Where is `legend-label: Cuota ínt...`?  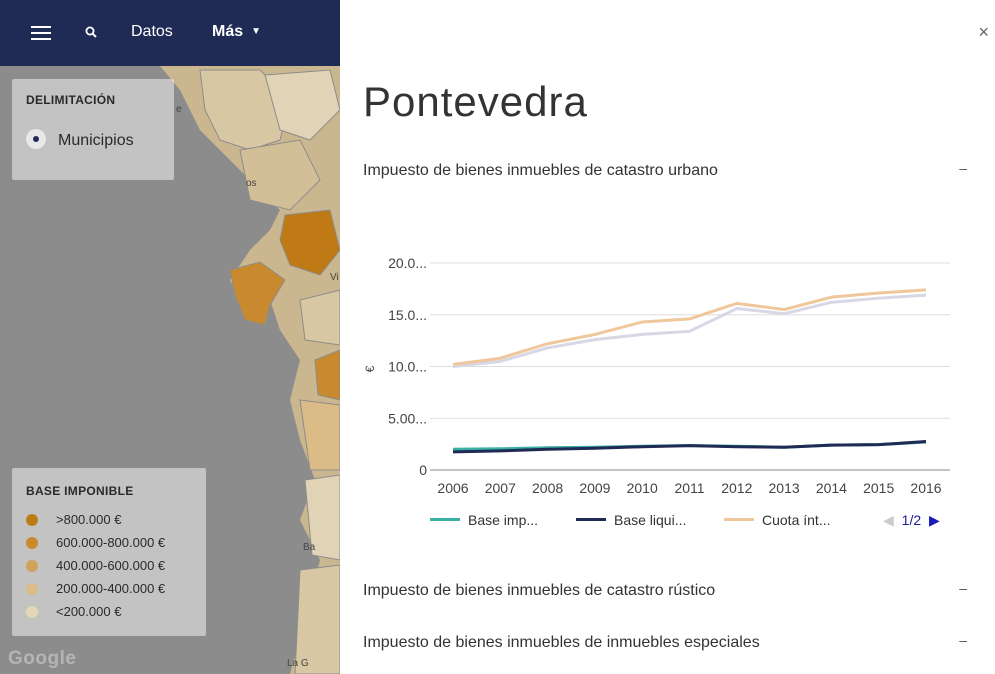 legend-label: Cuota ínt... is located at coordinates (796, 520).